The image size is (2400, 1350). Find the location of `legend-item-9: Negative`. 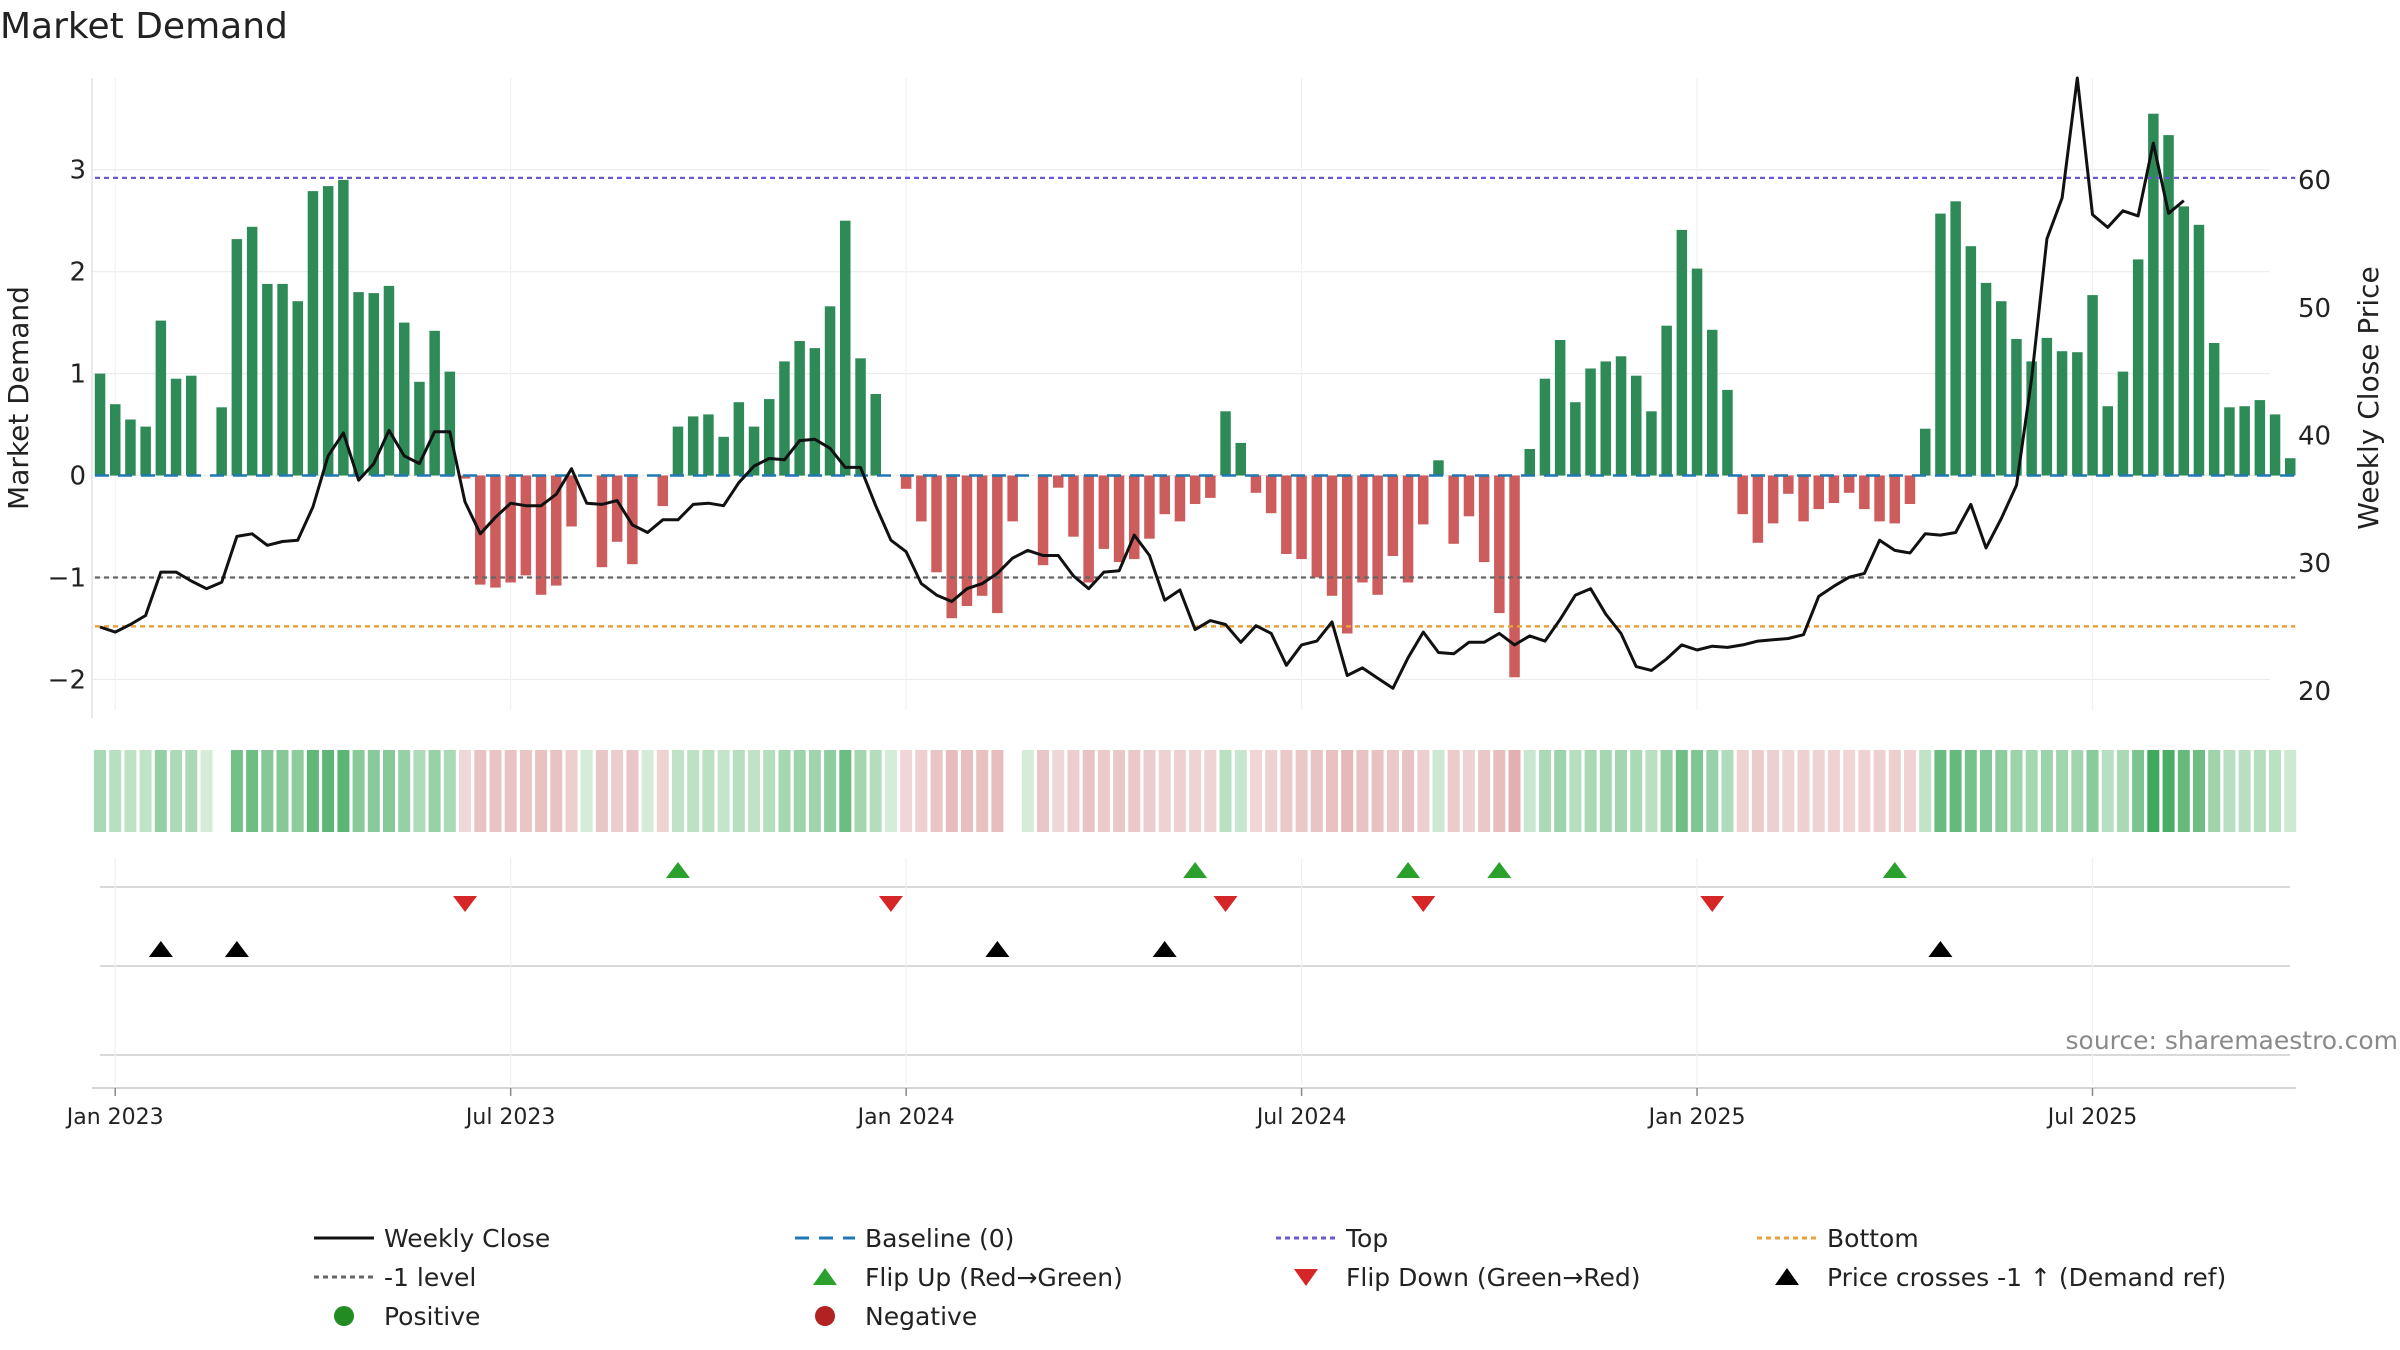

legend-item-9: Negative is located at coordinates (896, 1316).